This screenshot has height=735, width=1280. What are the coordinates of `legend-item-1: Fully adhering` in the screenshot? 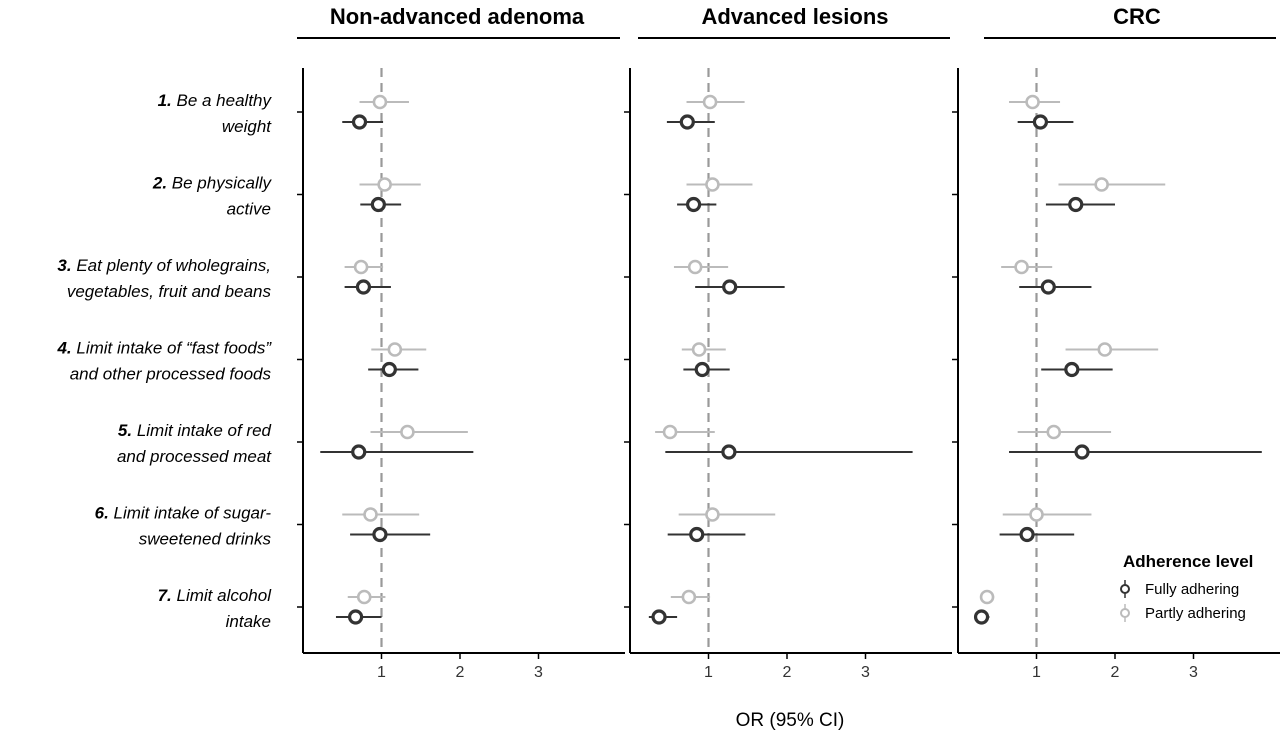 It's located at (1179, 589).